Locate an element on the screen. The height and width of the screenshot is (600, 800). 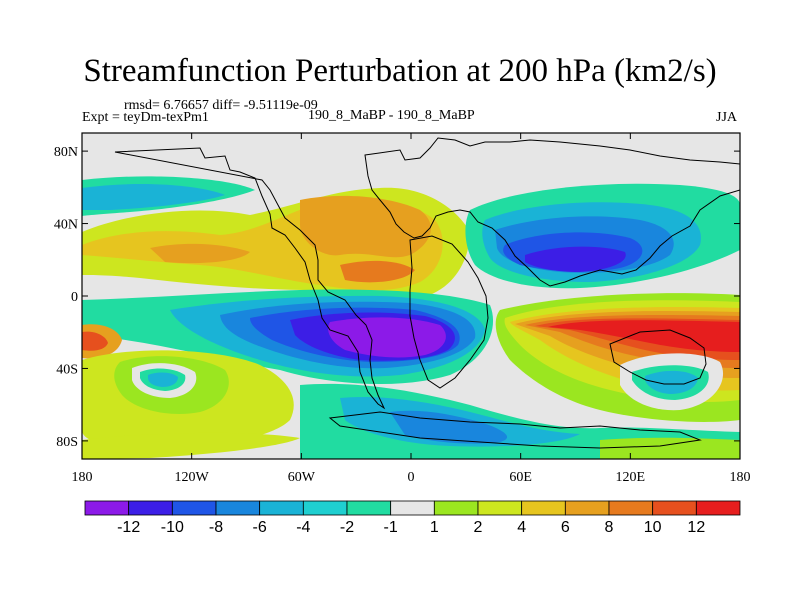
colorbar-label: -10 is located at coordinates (172, 527).